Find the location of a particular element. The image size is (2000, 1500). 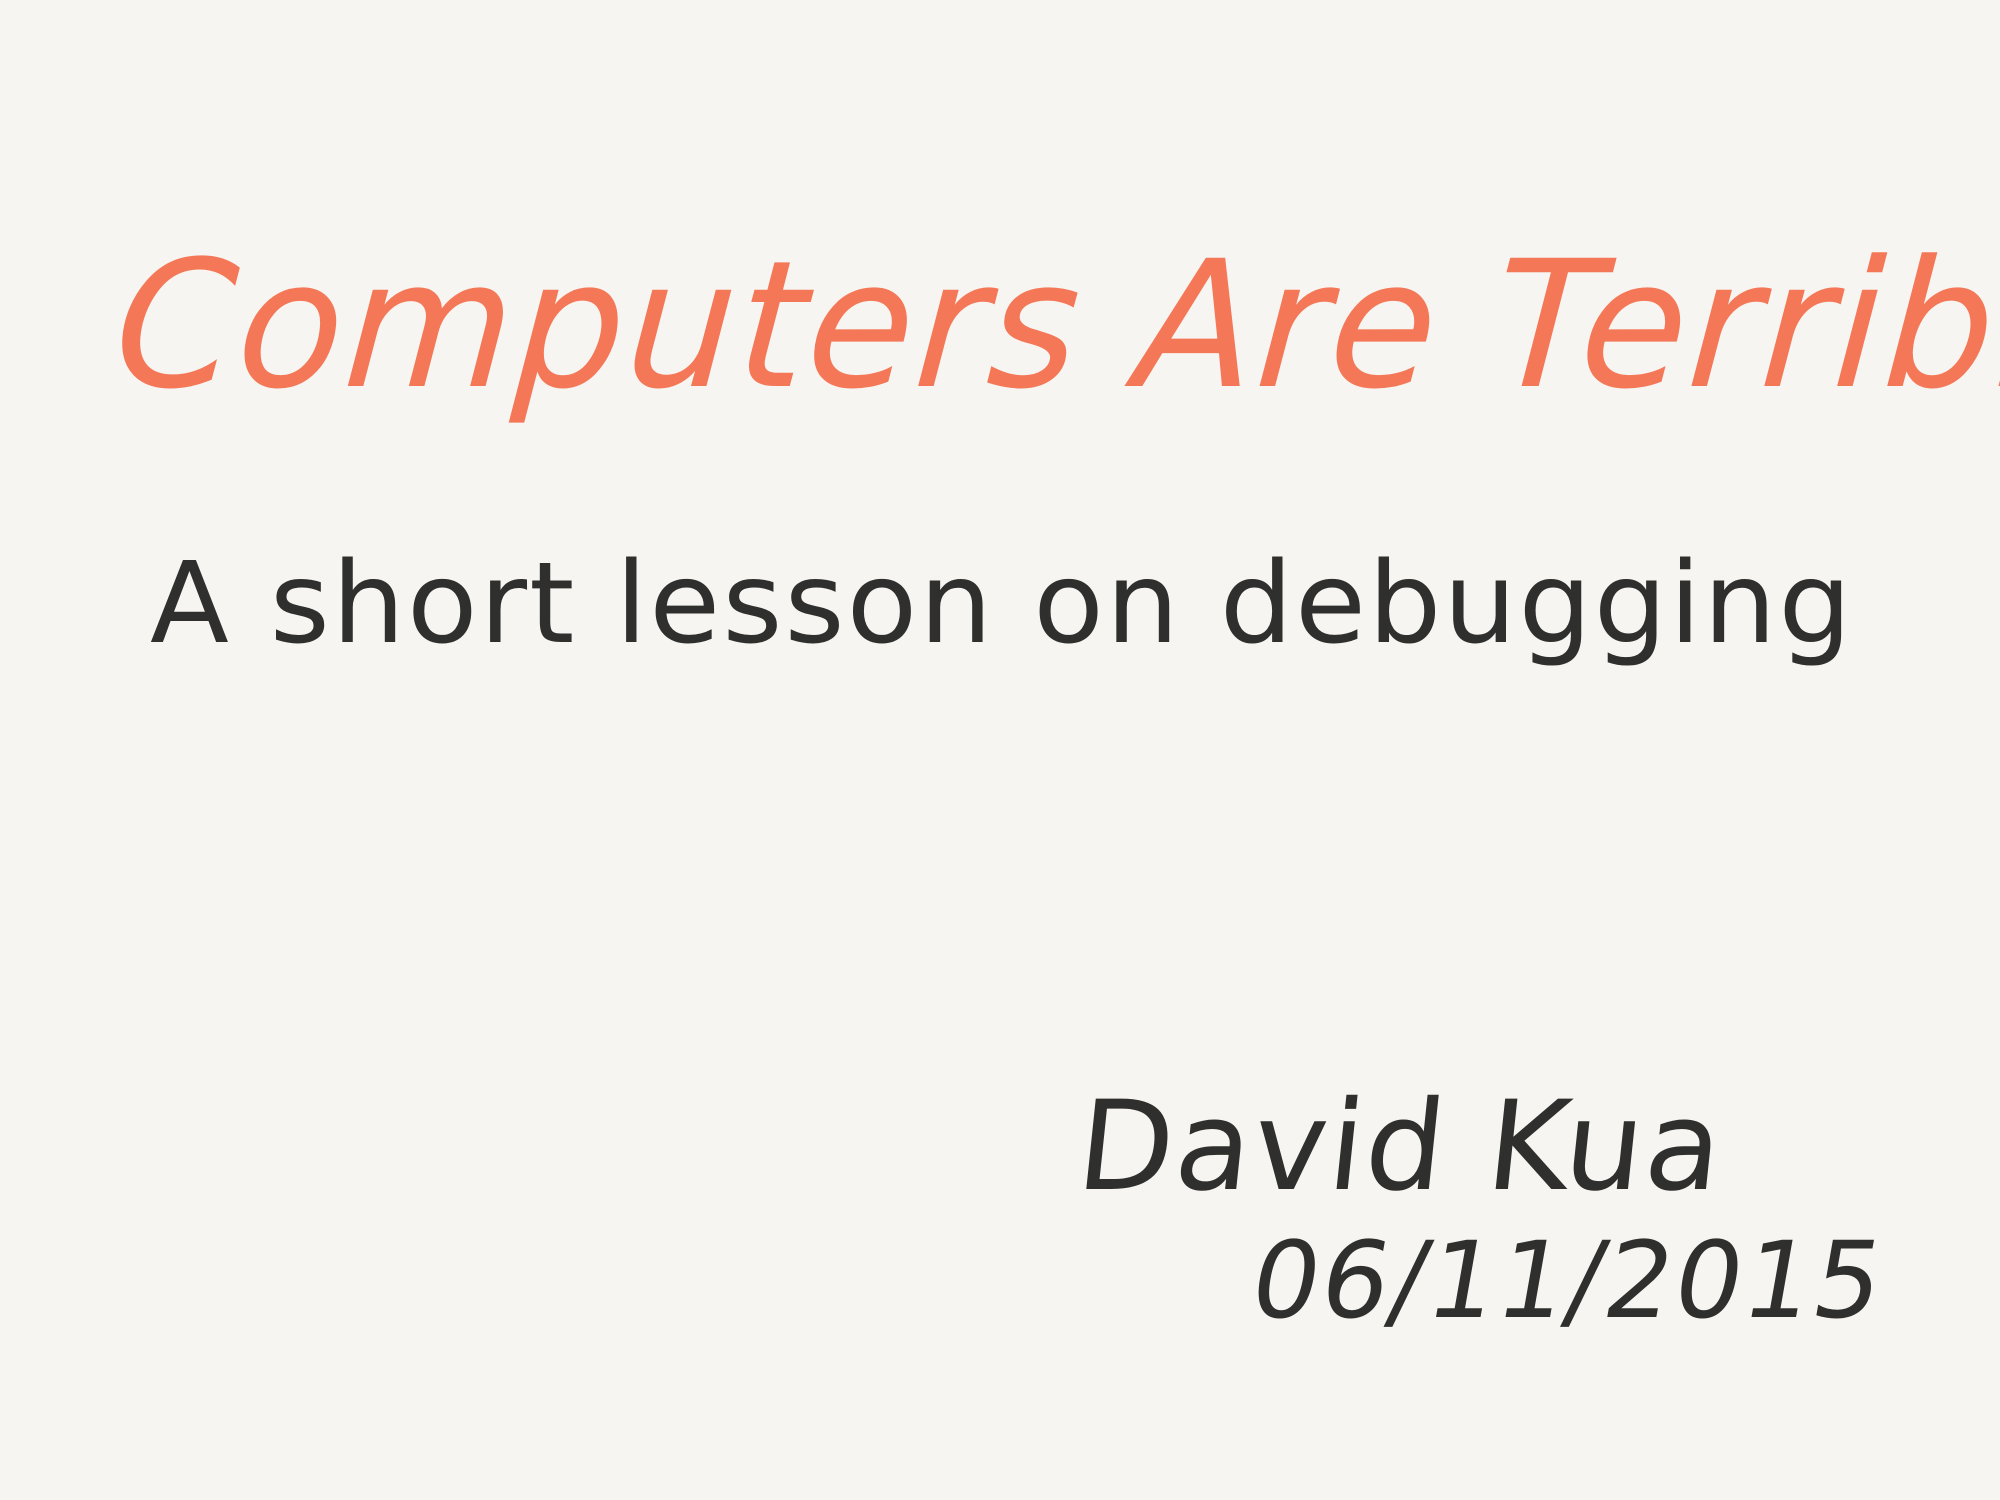

author-name: David Kua is located at coordinates (1401, 1147).